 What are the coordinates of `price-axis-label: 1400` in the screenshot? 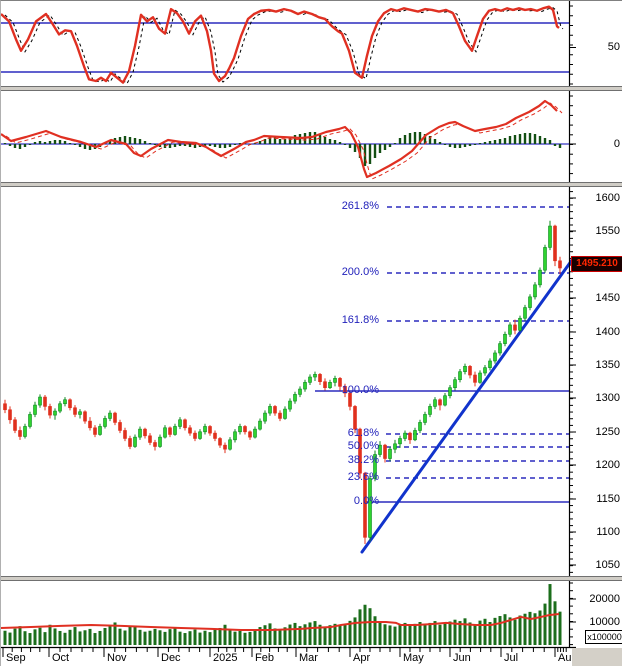 It's located at (607, 332).